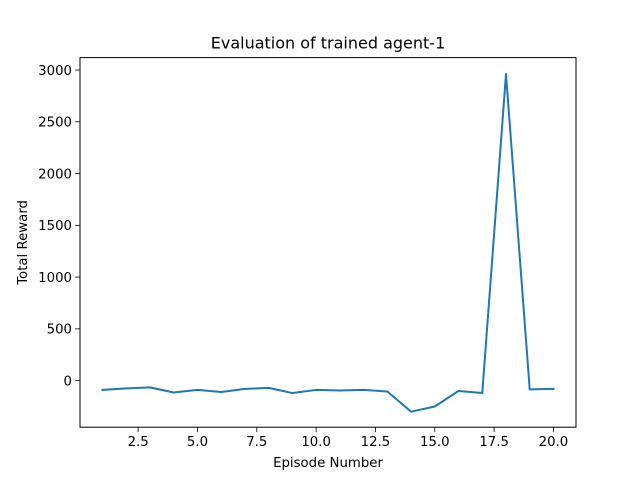 This screenshot has height=484, width=640. I want to click on y-tick-label: 2000, so click(55, 174).